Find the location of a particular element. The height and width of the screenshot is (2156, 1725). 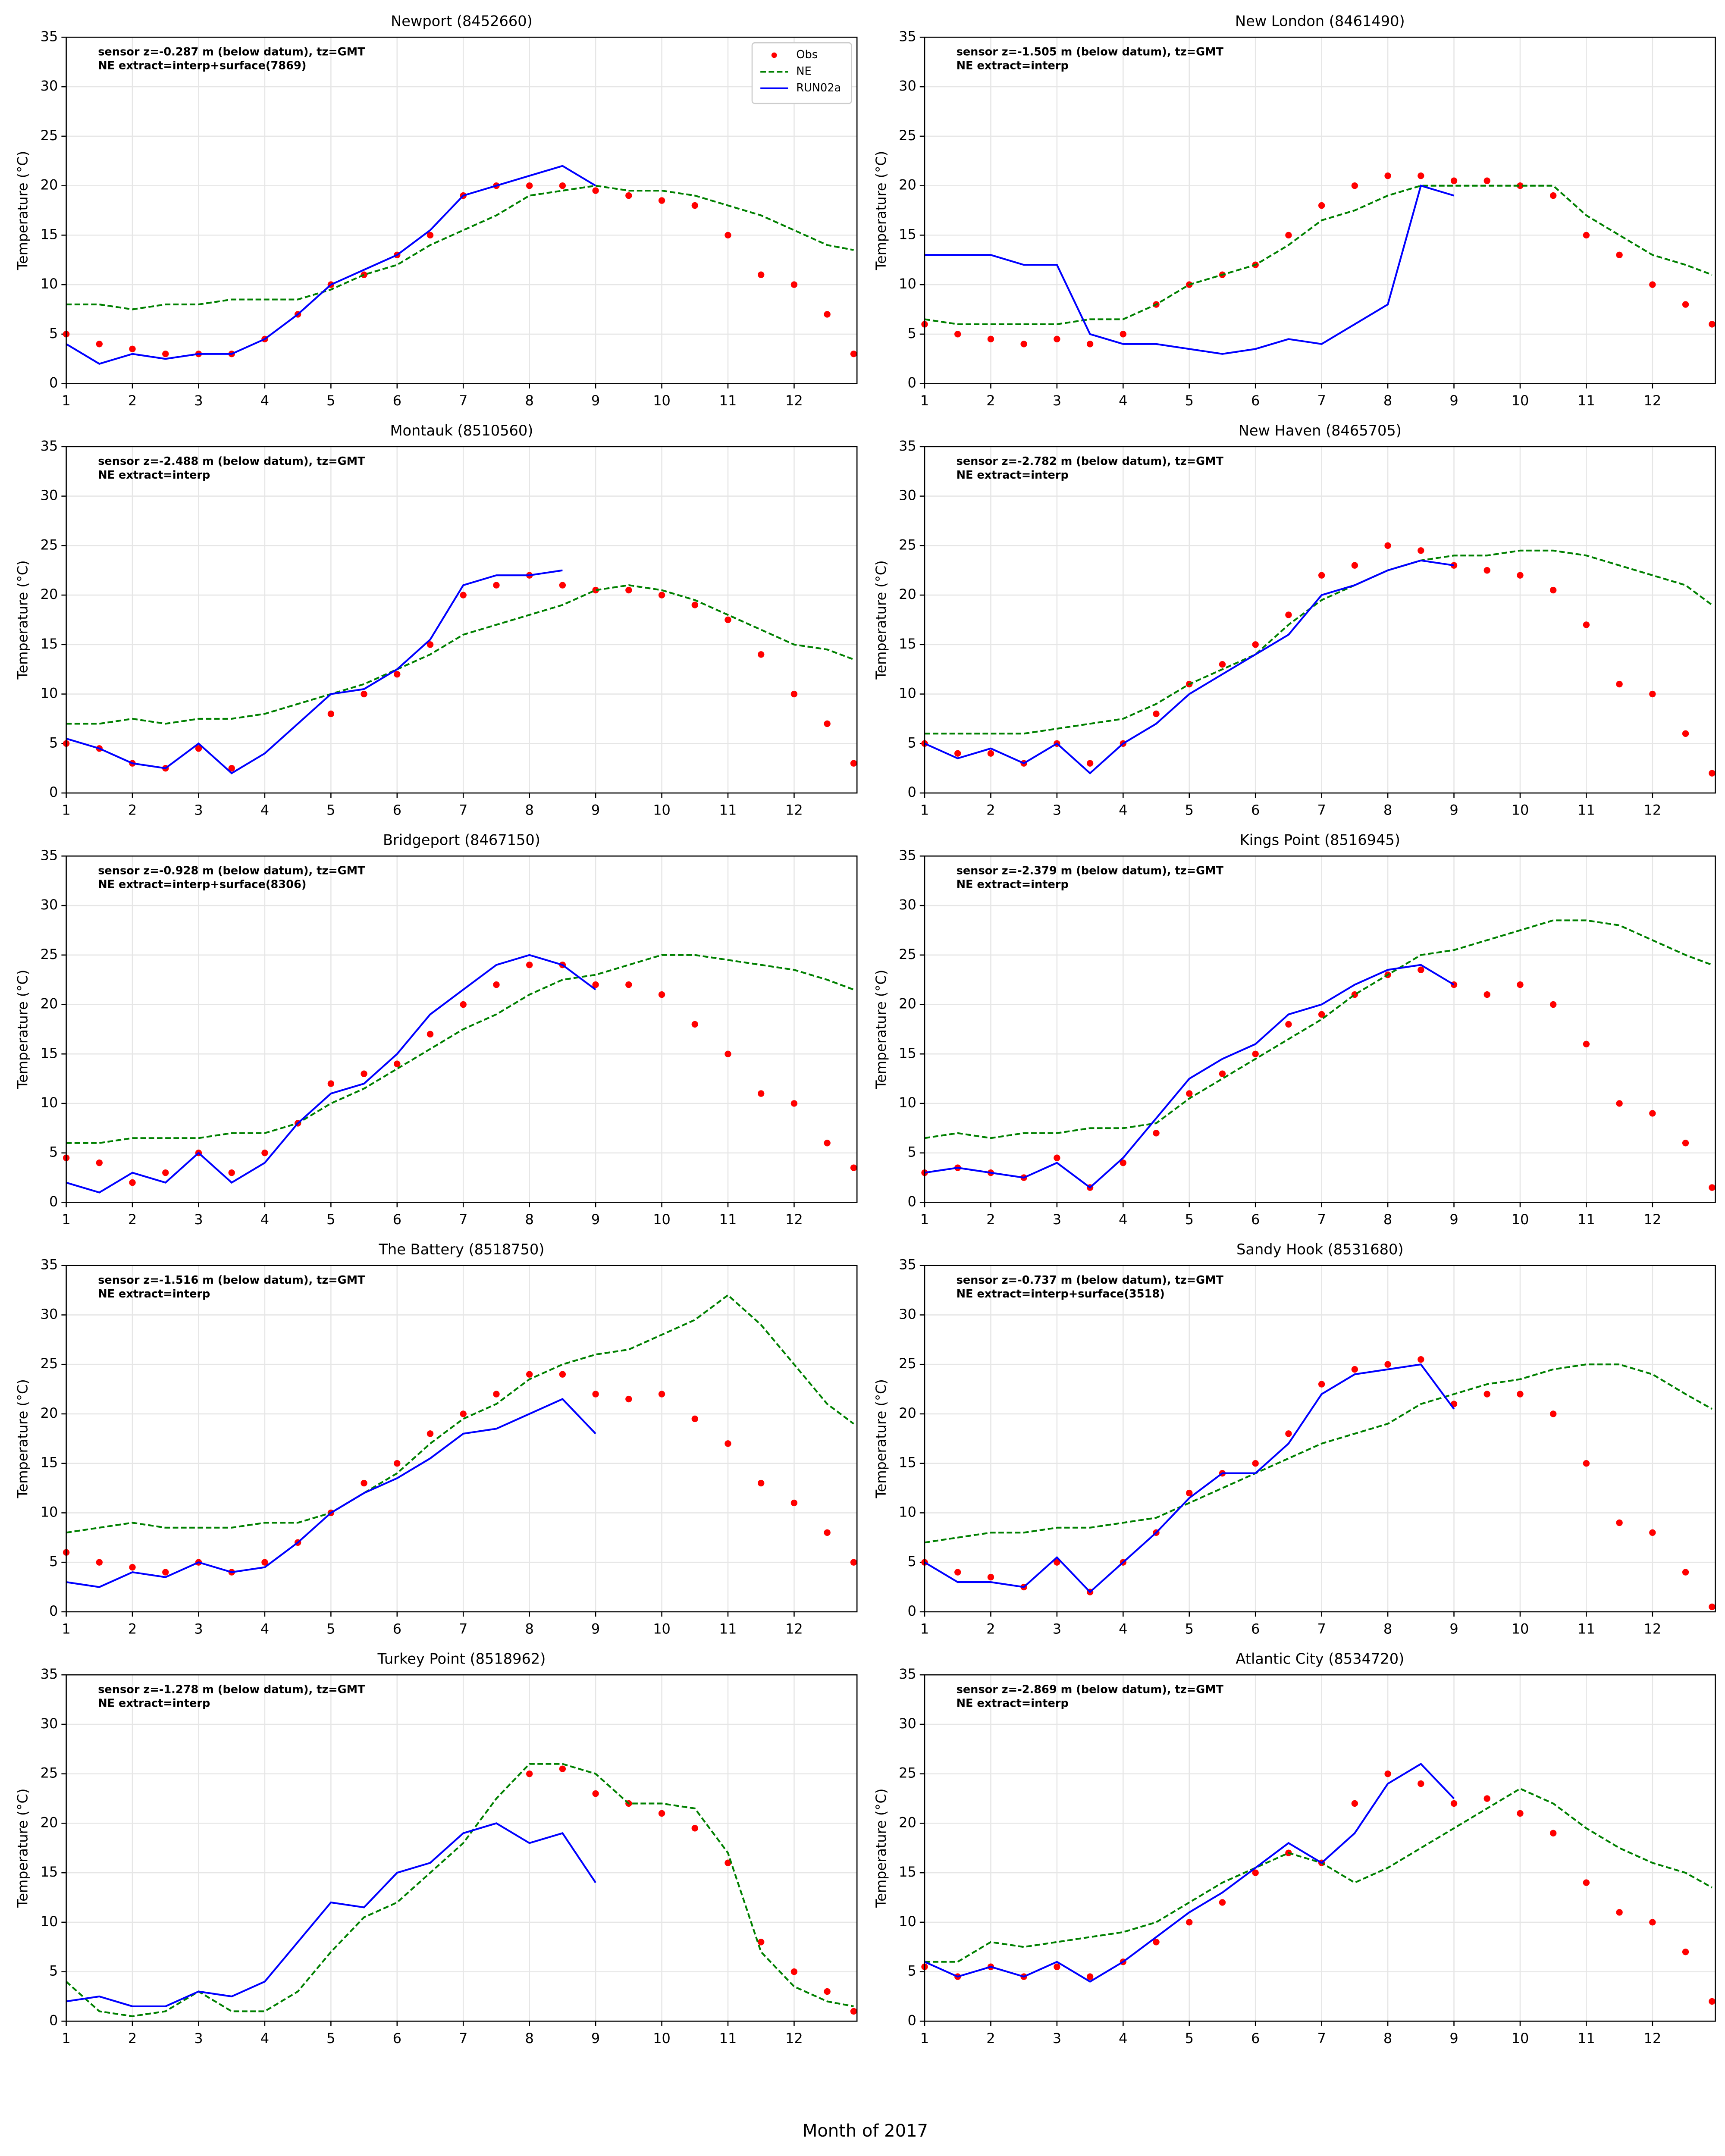

x-tick-label: 2 is located at coordinates (990, 1219).